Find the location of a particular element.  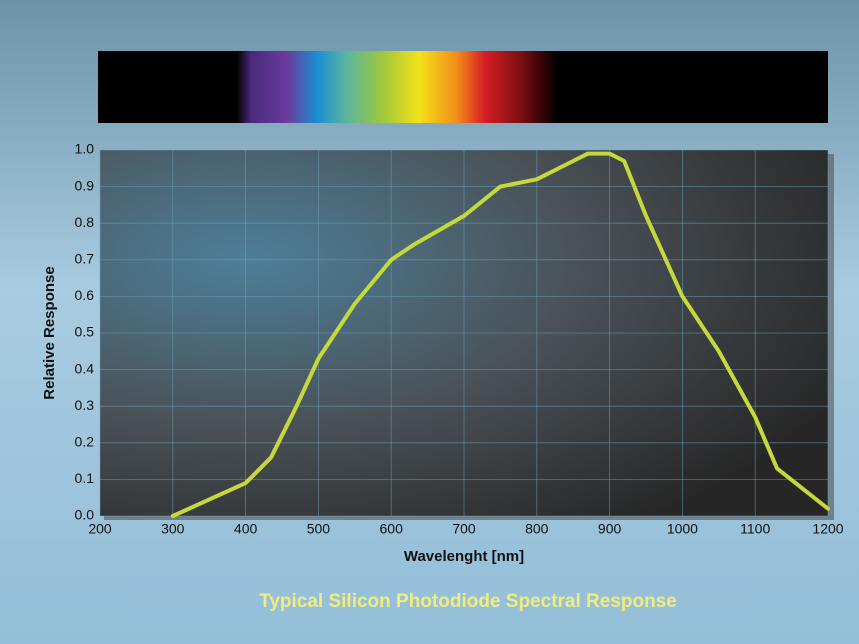

y-tick-label: 0.6 is located at coordinates (85, 295).